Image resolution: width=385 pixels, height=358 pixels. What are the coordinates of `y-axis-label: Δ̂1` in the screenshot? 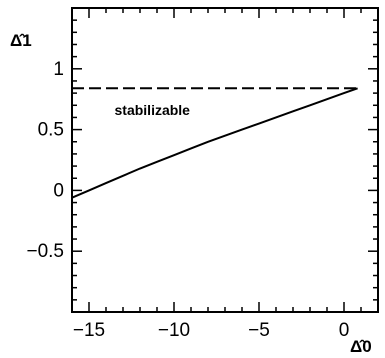 It's located at (21, 40).